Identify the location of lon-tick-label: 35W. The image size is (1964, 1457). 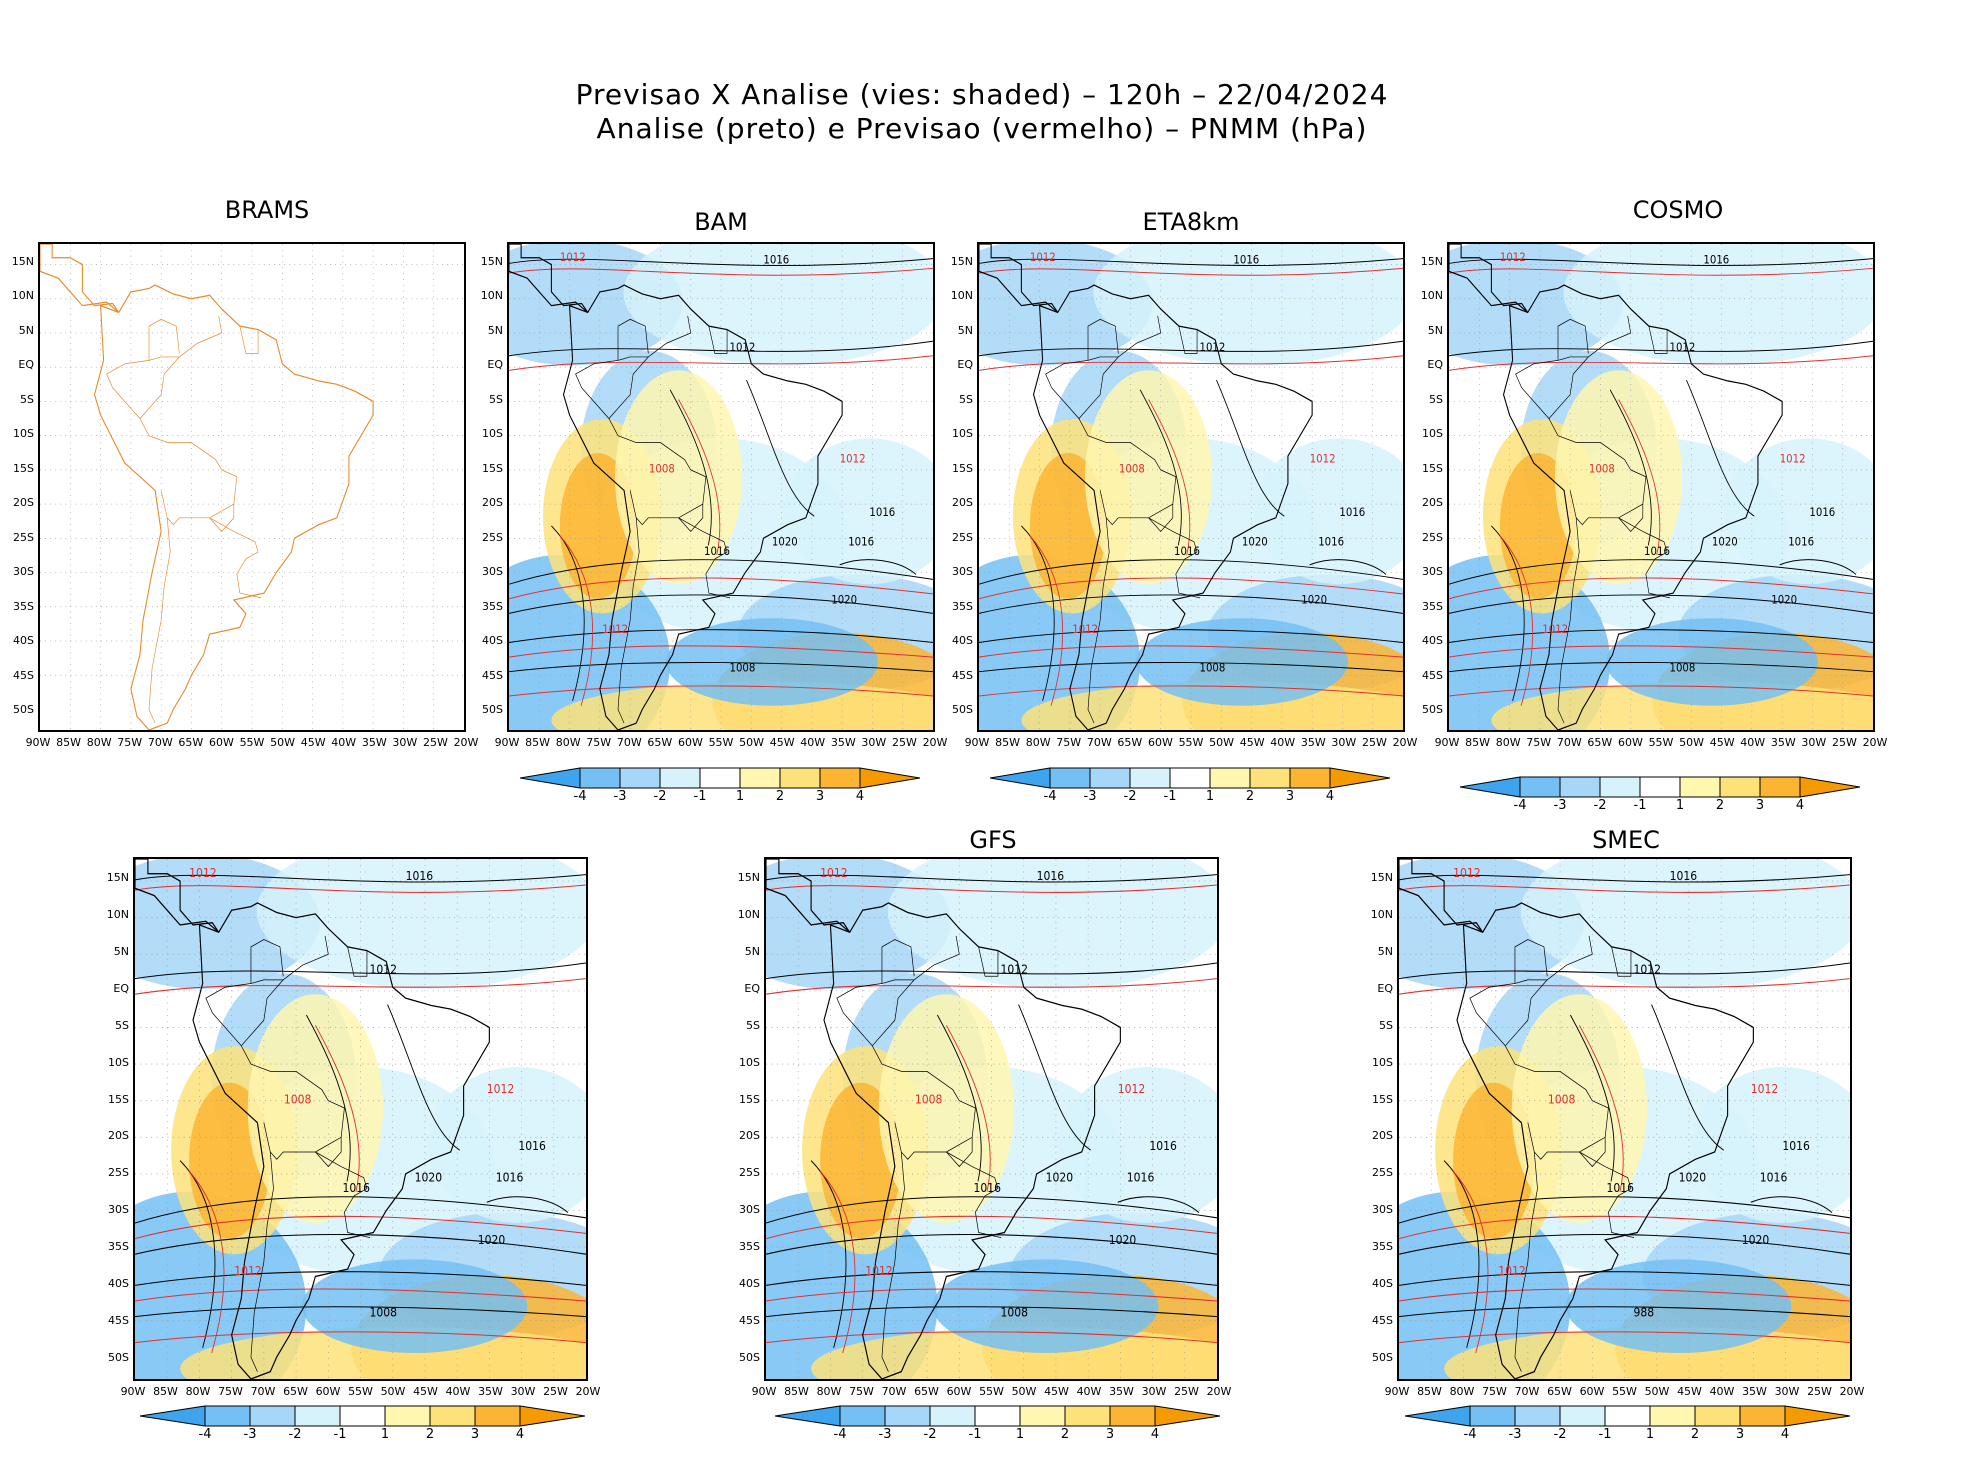
(1121, 1391).